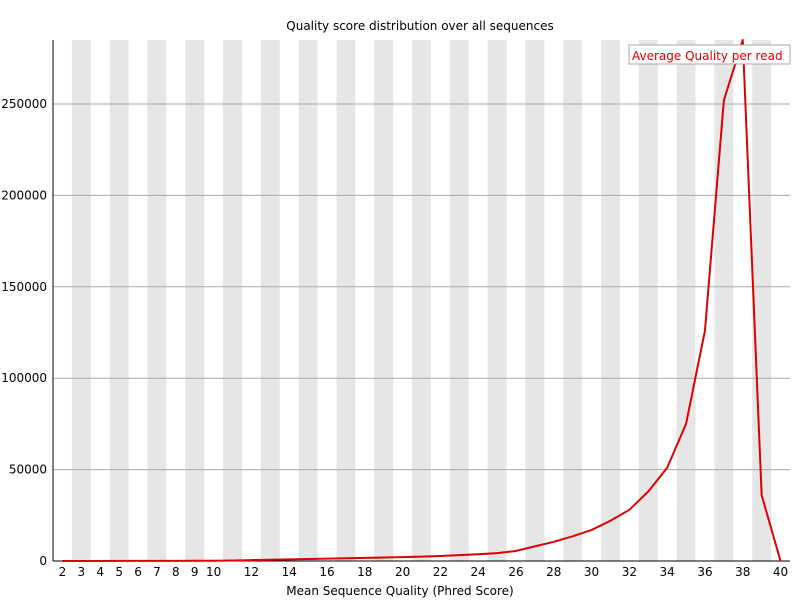  I want to click on x-tick-label-28: 28, so click(553, 572).